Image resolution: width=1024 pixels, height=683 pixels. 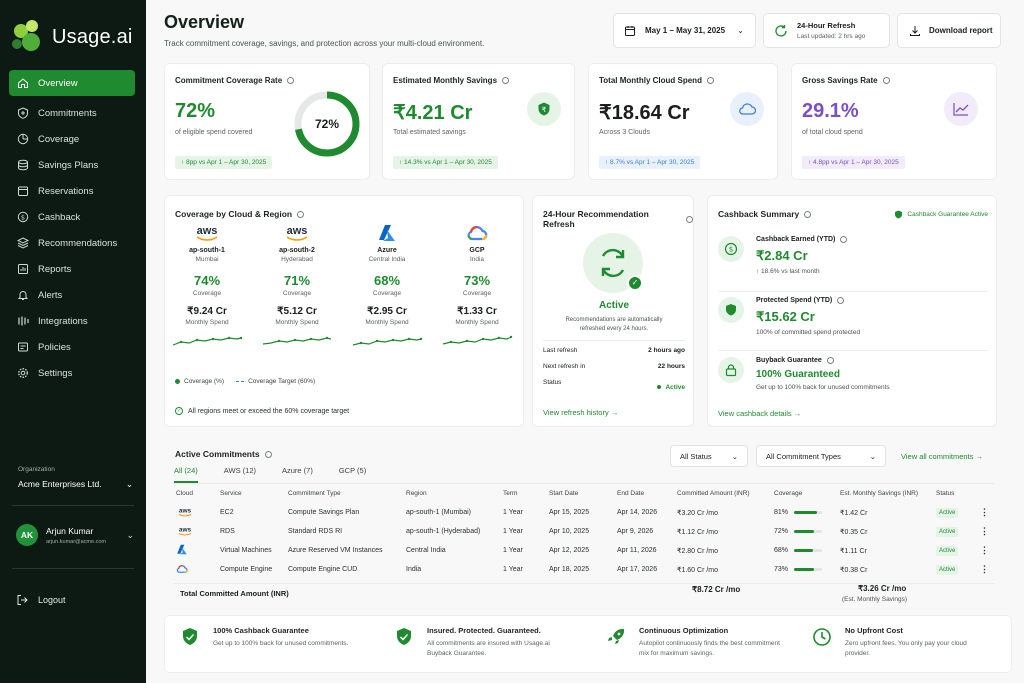 I want to click on coverage-bar-fill, so click(x=804, y=531).